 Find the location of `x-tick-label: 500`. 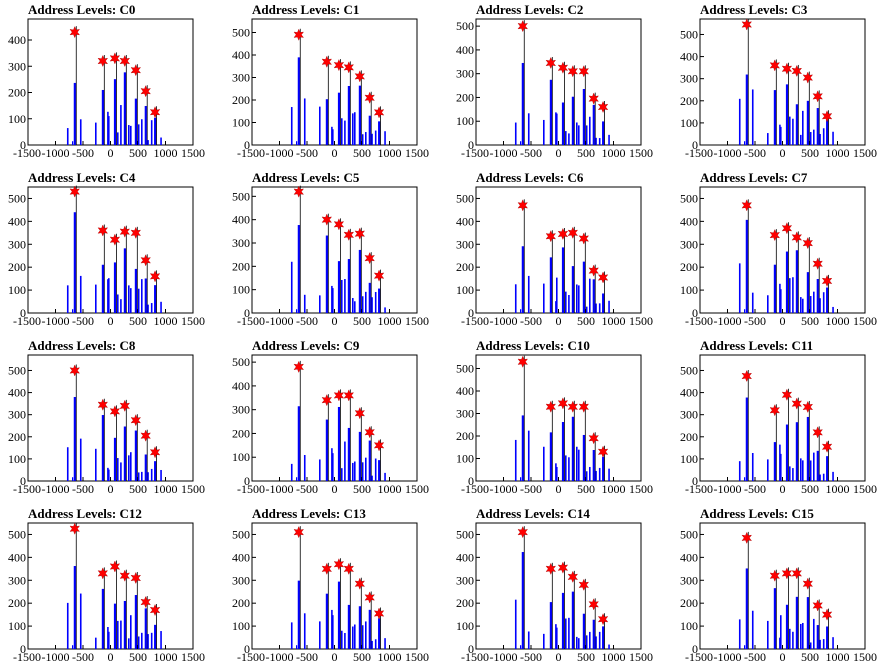

x-tick-label: 500 is located at coordinates (362, 657).